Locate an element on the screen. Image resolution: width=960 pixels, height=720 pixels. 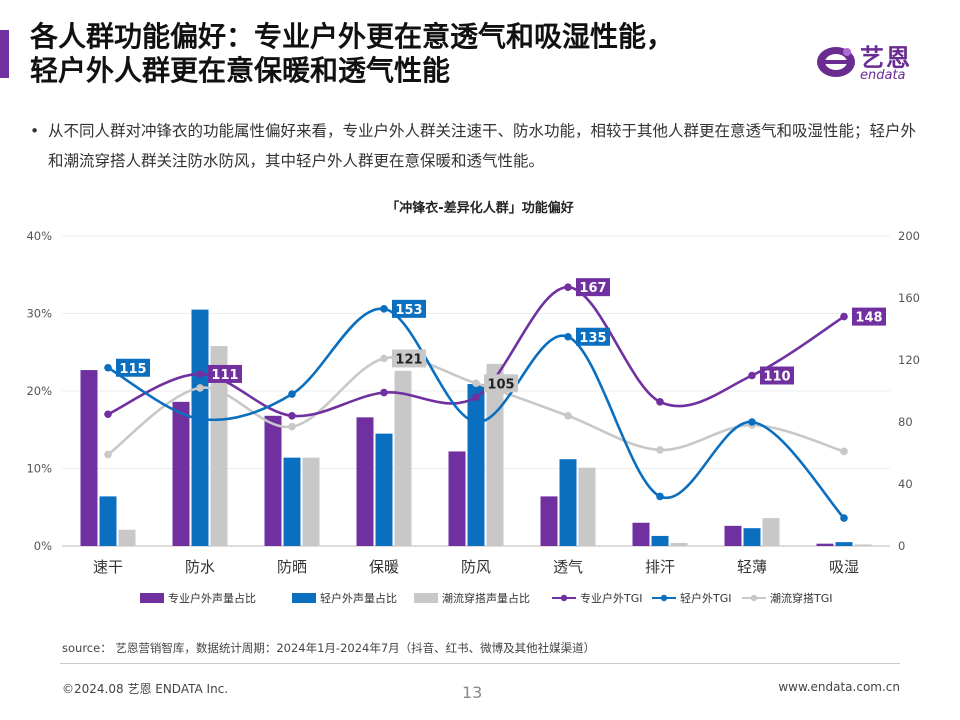
page-title-line-1: 各人群功能偏好：专业户外更在意透气和吸湿性能， is located at coordinates (352, 36).